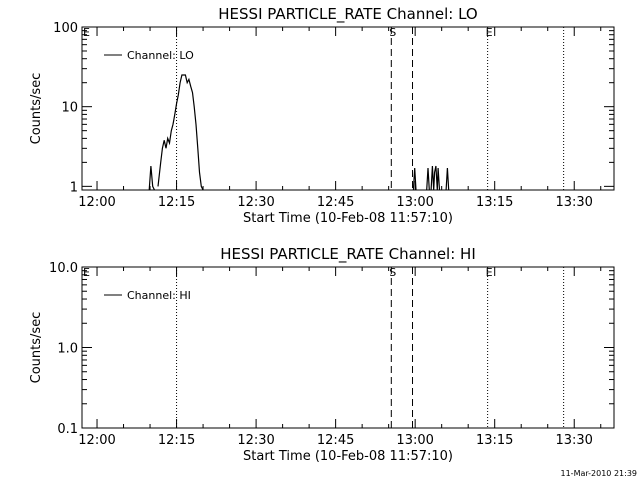 This screenshot has height=480, width=640. What do you see at coordinates (159, 295) in the screenshot?
I see `legend-label: Channel: HI` at bounding box center [159, 295].